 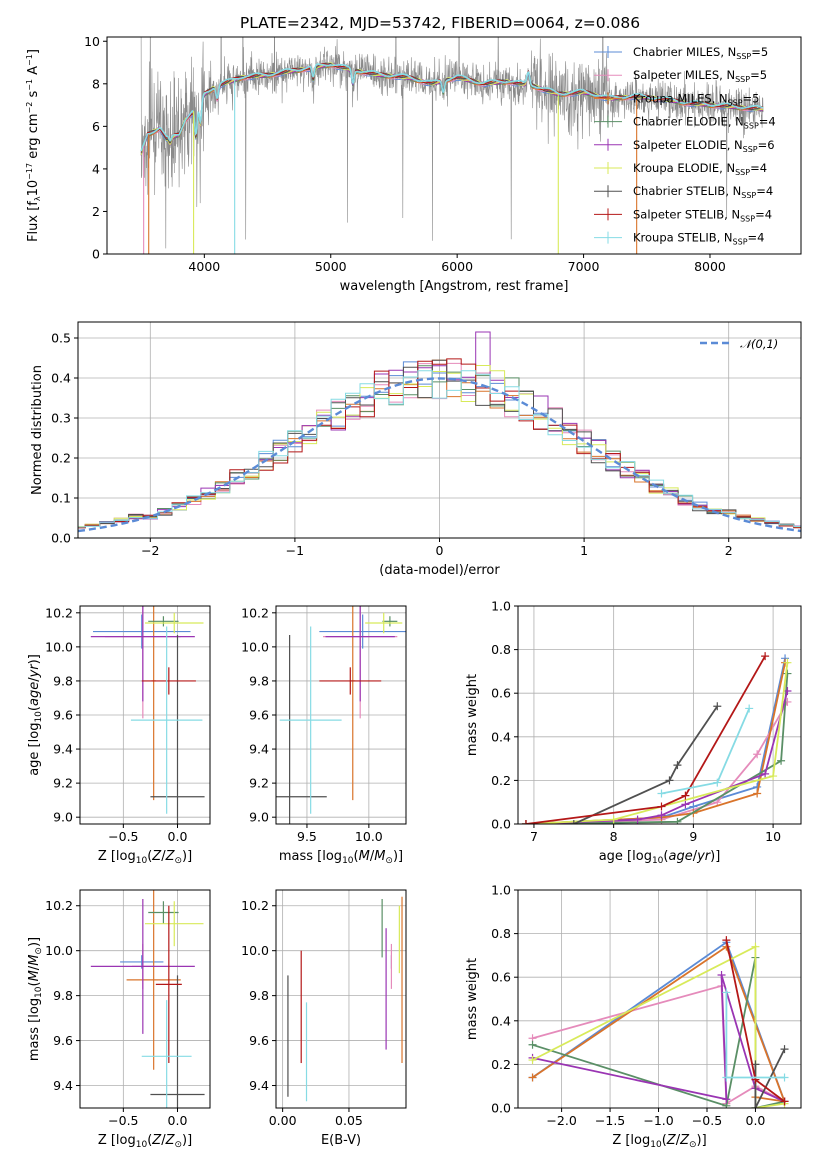 What do you see at coordinates (35, 715) in the screenshot?
I see `y-axis-label: age [log10(age/yr)]` at bounding box center [35, 715].